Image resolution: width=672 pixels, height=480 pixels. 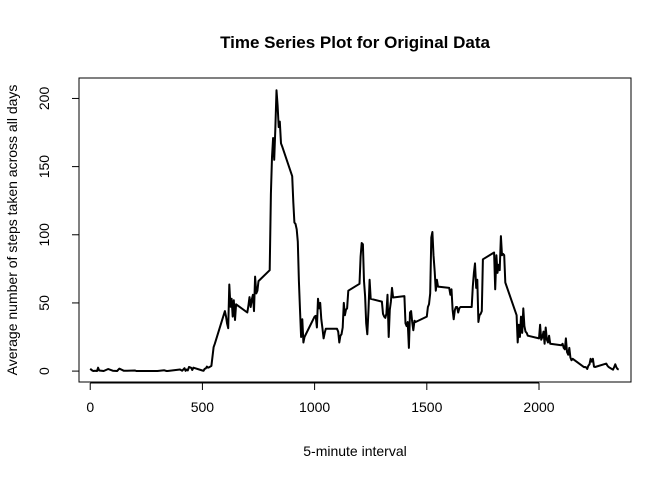 What do you see at coordinates (44, 235) in the screenshot?
I see `y-tick-label: 100` at bounding box center [44, 235].